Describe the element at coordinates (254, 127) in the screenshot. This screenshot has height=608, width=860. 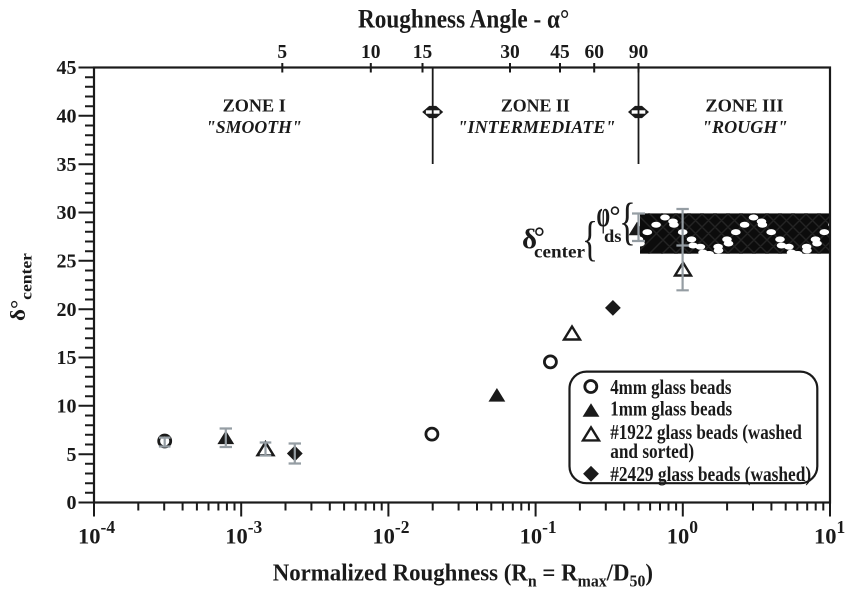
I see `svg-text: "SMOOTH"` at that location.